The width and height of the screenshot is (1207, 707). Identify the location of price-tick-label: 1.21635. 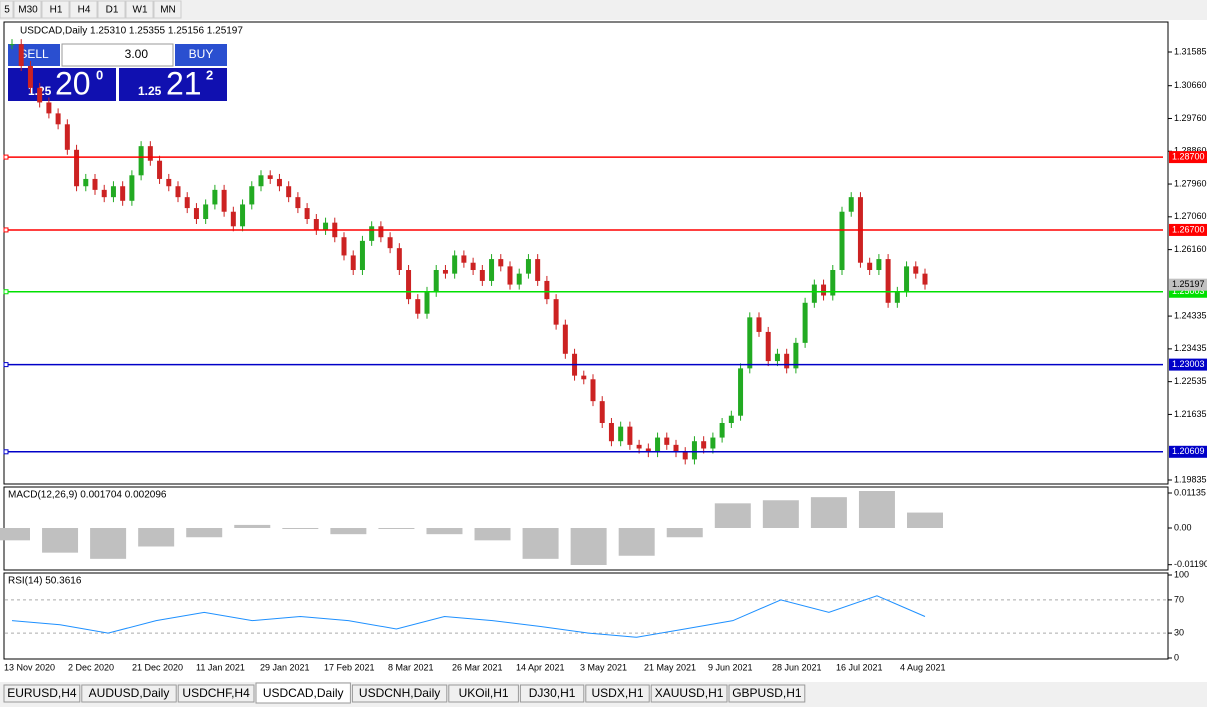
(1190, 414).